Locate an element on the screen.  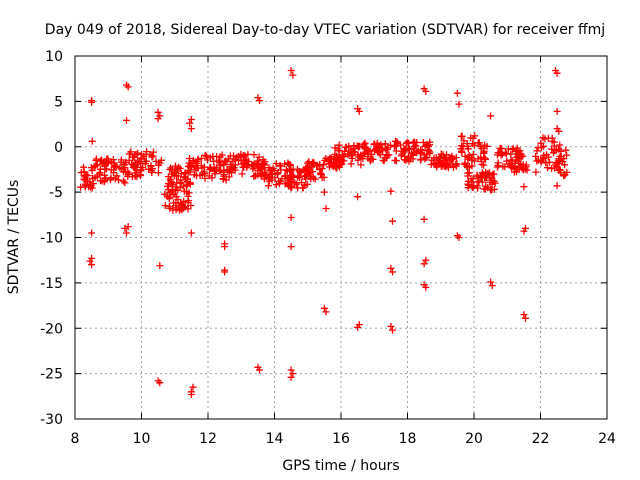
y-tick-label: -15 is located at coordinates (51, 284).